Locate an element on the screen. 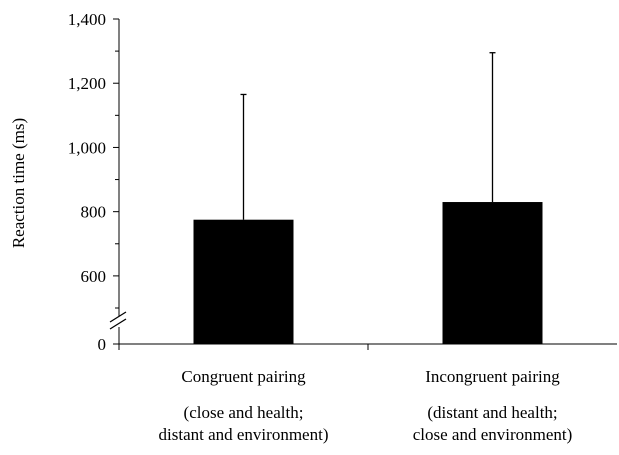  y-tick-label: 600 is located at coordinates (94, 276).